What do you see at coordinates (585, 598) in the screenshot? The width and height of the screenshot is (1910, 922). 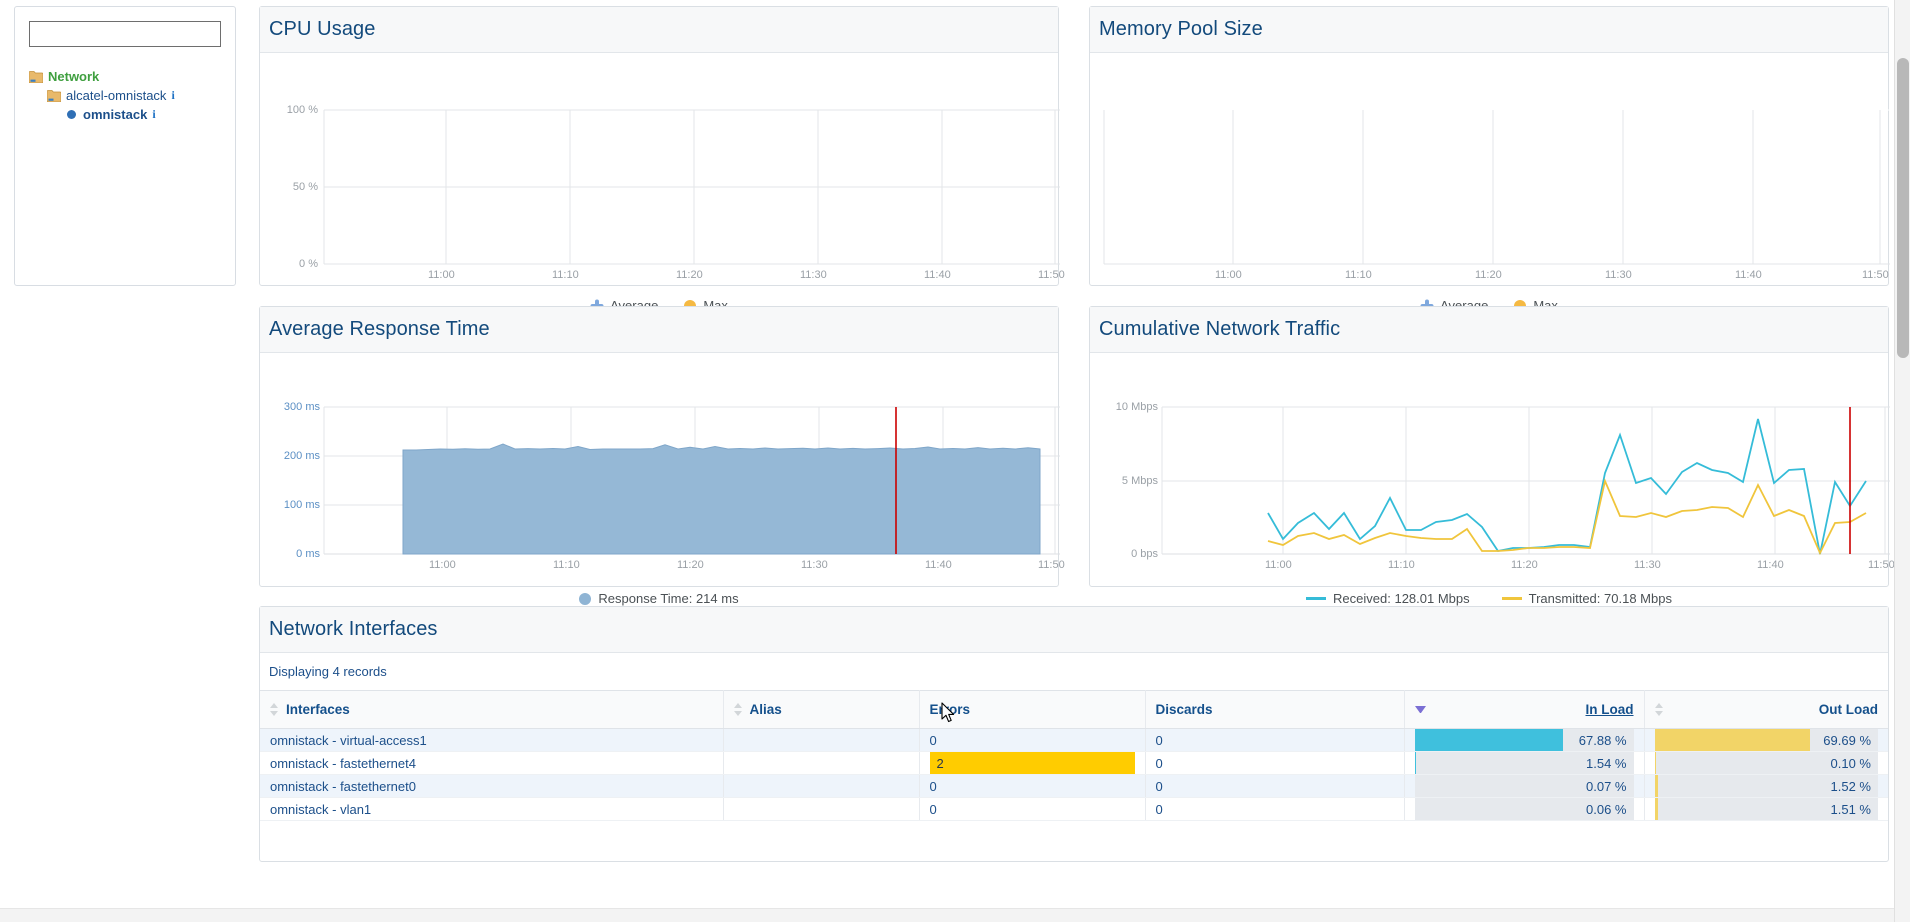 I see `response-time-marker-icon` at bounding box center [585, 598].